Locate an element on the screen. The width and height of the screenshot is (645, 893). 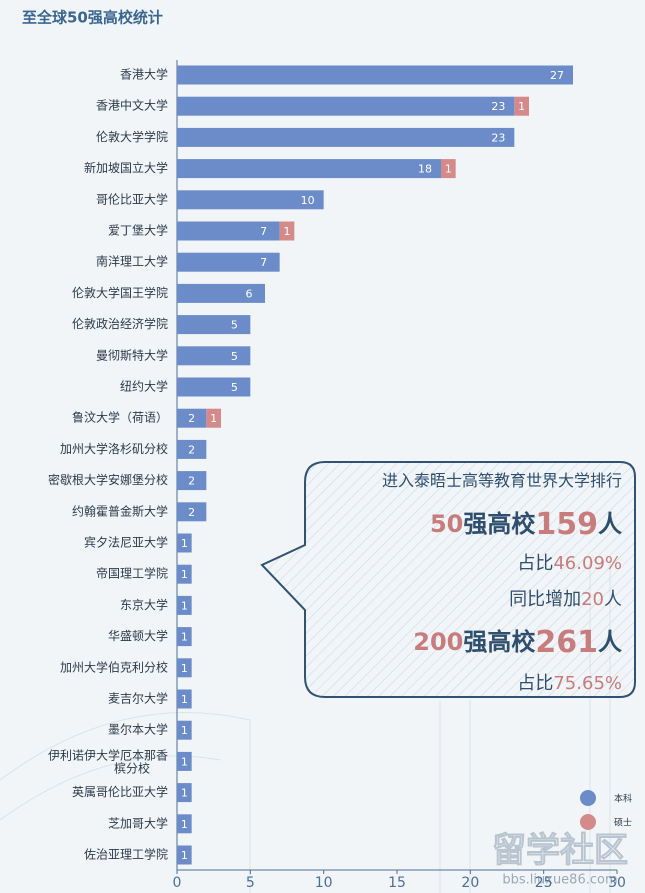
legend-label: 硕士 is located at coordinates (623, 823).